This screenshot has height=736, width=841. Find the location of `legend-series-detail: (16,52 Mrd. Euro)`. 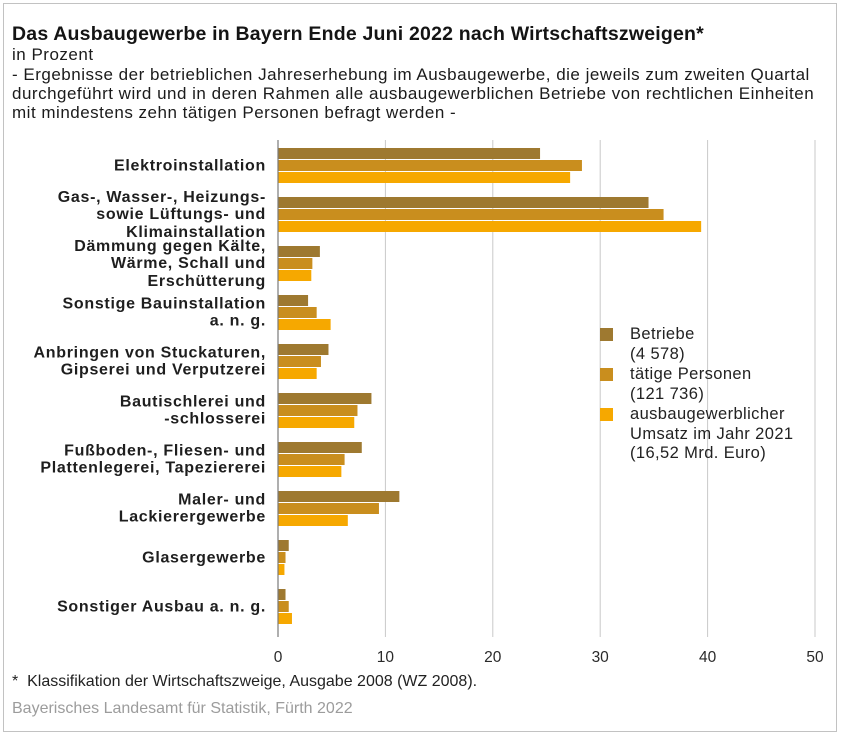

legend-series-detail: (16,52 Mrd. Euro) is located at coordinates (698, 453).